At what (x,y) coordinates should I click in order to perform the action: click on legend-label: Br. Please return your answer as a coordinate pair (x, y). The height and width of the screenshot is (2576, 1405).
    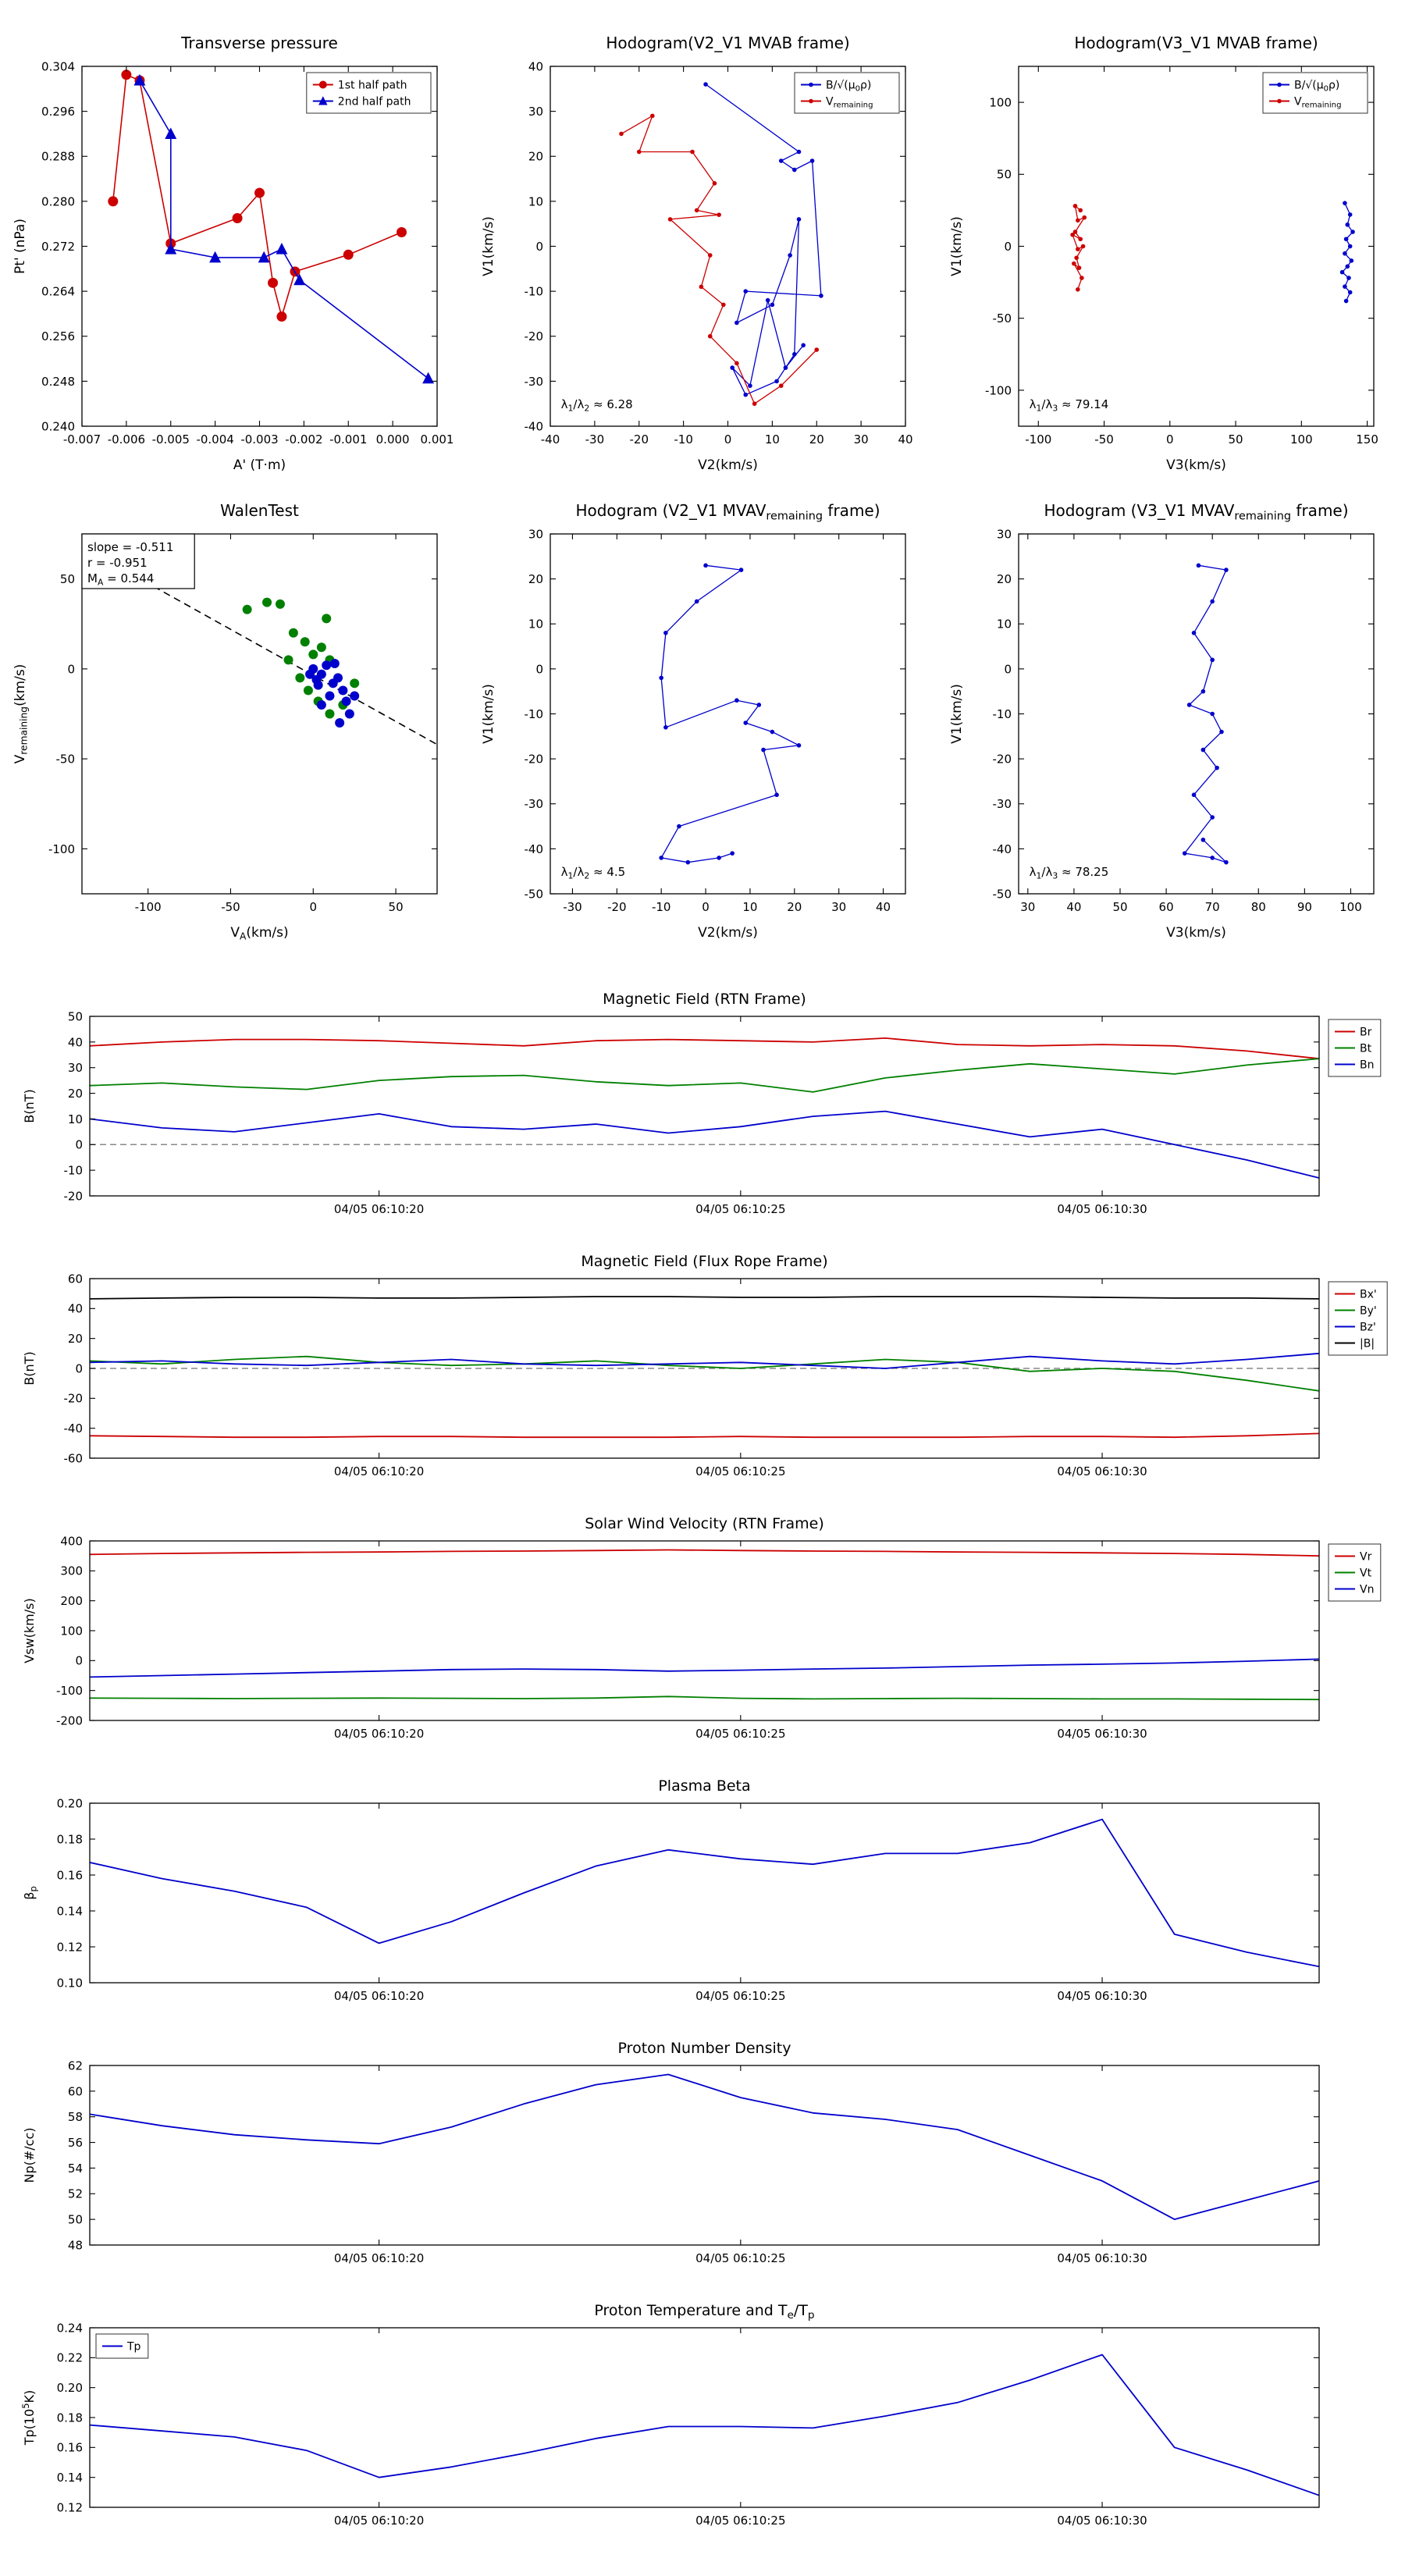
    Looking at the image, I should click on (1366, 1032).